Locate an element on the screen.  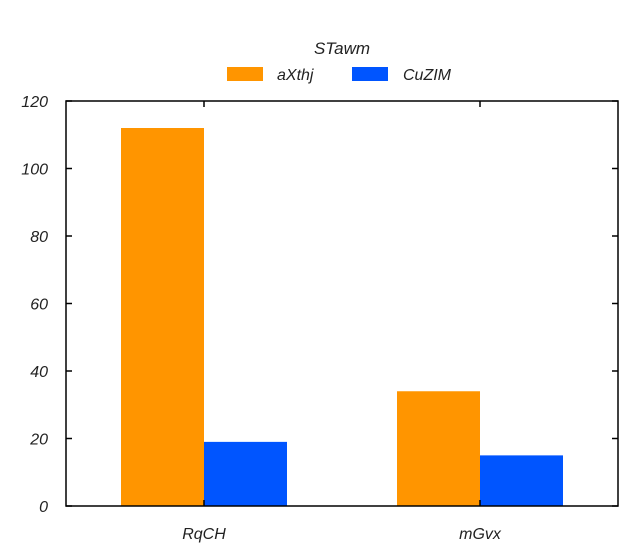
bar-CuZIM-mGvx is located at coordinates (521, 480).